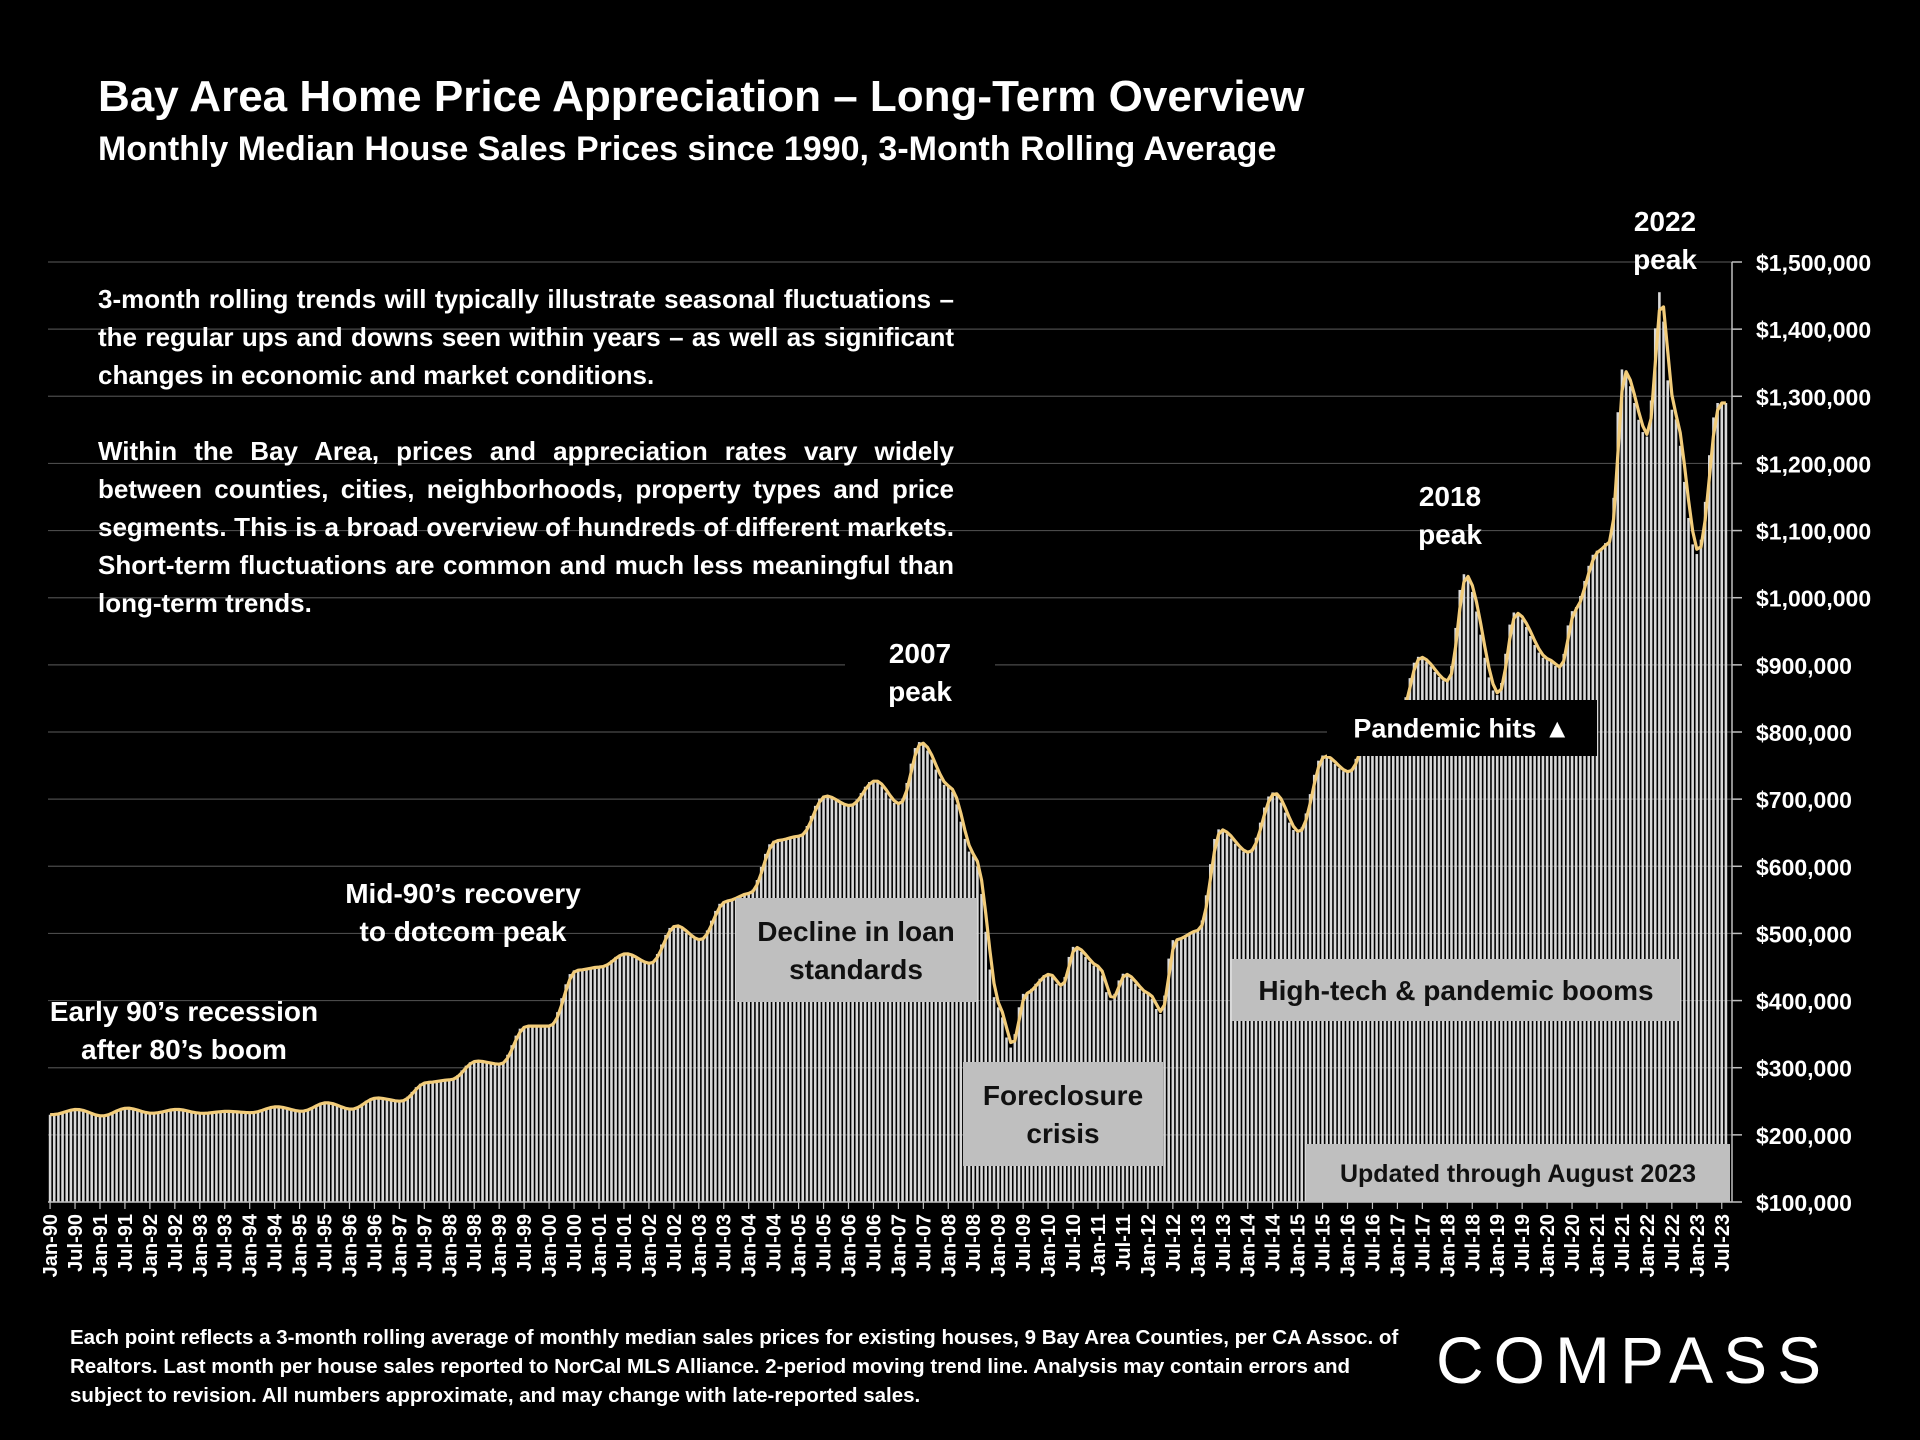  Describe the element at coordinates (1665, 221) in the screenshot. I see `annotation-text: 2022` at that location.